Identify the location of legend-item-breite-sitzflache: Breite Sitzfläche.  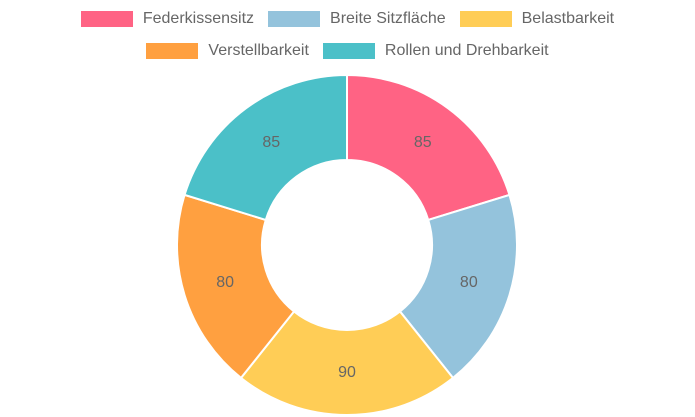
(357, 19).